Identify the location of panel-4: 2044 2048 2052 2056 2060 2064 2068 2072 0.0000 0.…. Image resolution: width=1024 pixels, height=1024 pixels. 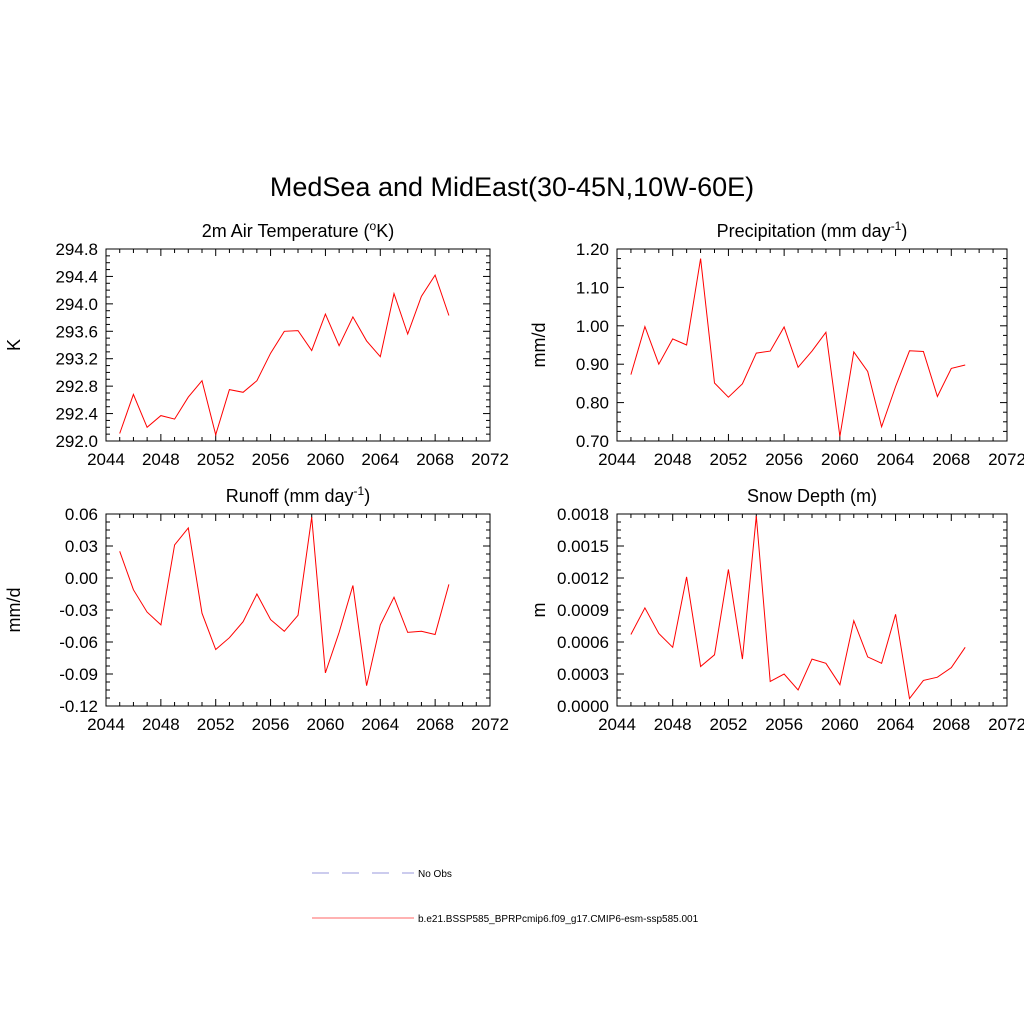
(776, 610).